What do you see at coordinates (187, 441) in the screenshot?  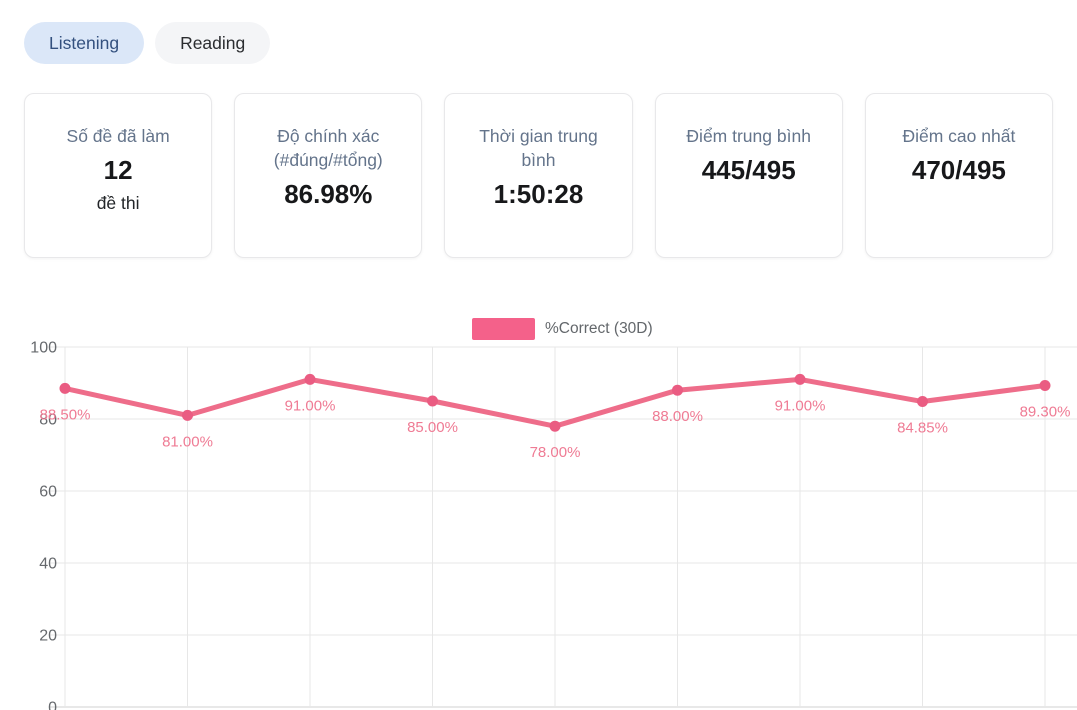 I see `svg-text: 81.00%` at bounding box center [187, 441].